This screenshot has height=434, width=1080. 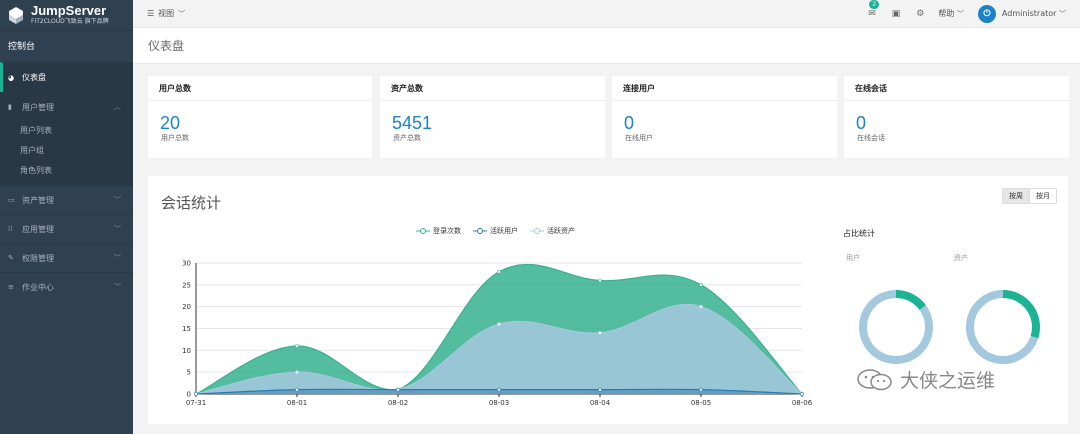 I want to click on chevron-up-icon: ︿, so click(x=117, y=107).